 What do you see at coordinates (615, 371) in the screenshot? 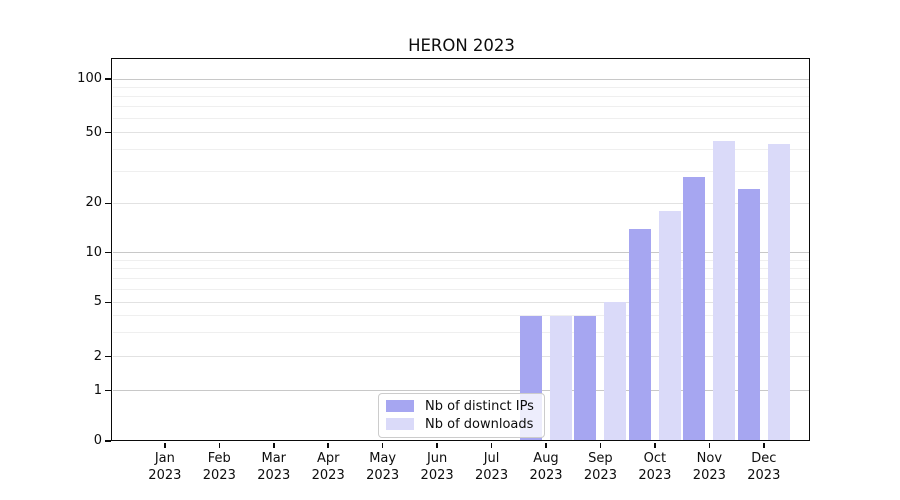
I see `bar-downloads-sep` at bounding box center [615, 371].